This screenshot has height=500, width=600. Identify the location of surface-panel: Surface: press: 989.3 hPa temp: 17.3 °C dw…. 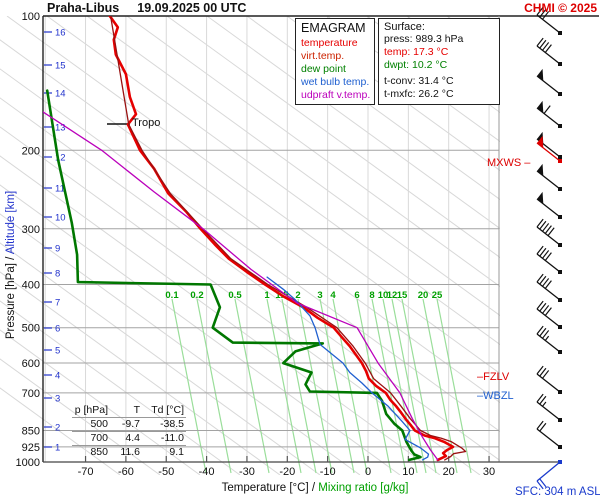
(439, 61).